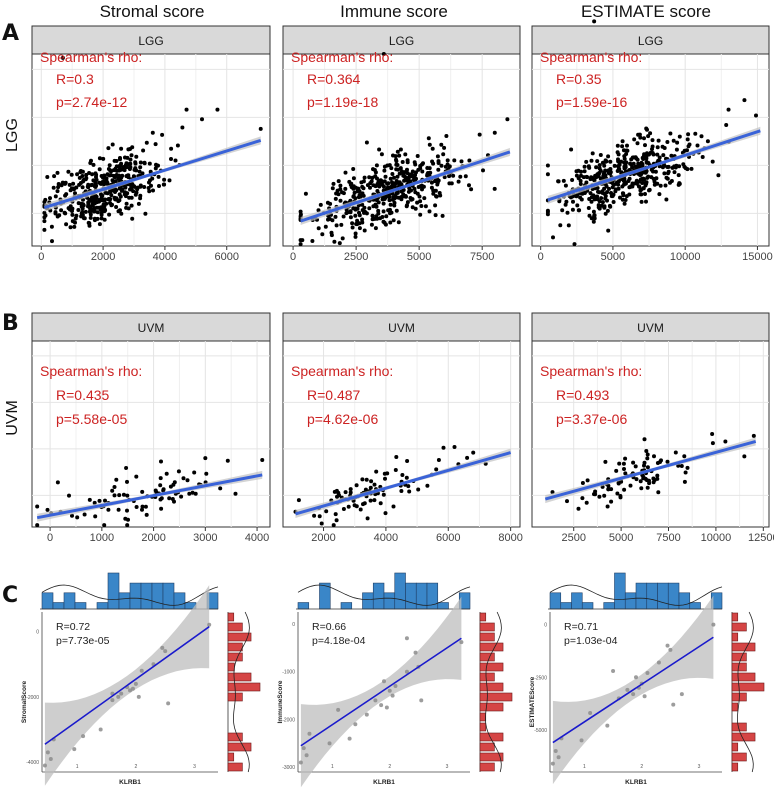 The image size is (774, 793). What do you see at coordinates (153, 538) in the screenshot?
I see `chart-b1-x-tick-label: 2000` at bounding box center [153, 538].